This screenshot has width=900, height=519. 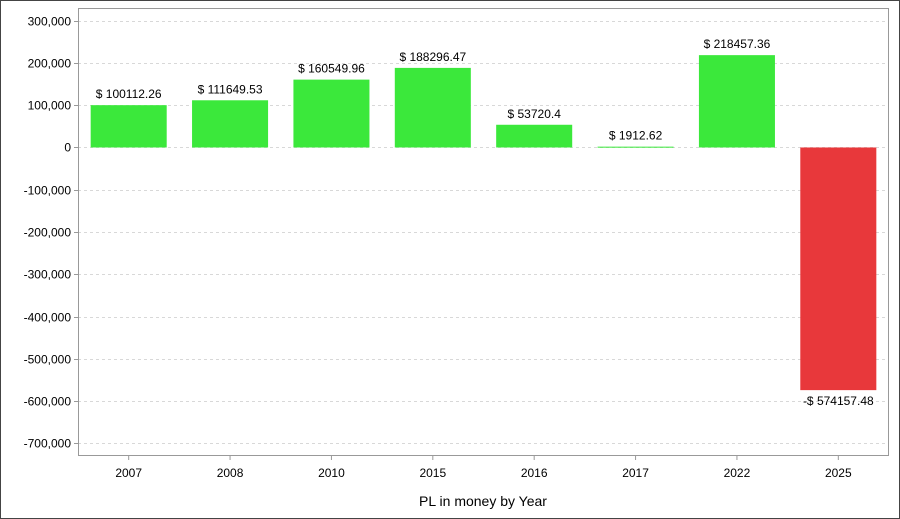 I want to click on x-tick-label: 2022, so click(x=737, y=473).